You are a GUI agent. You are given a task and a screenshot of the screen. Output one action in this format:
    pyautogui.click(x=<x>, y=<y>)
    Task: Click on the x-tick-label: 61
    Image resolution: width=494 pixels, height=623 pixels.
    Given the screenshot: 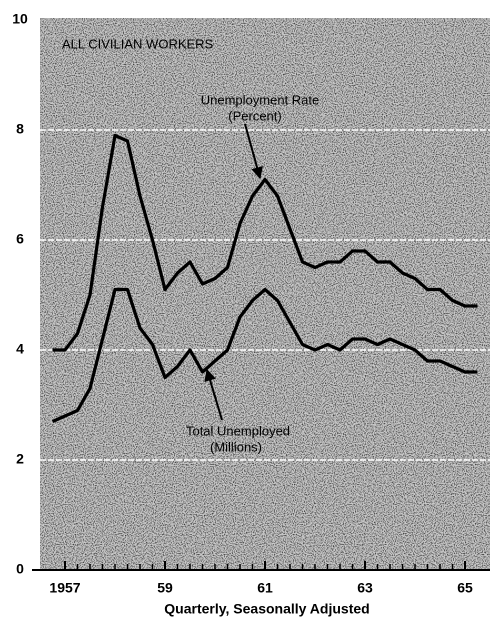 What is the action you would take?
    pyautogui.click(x=265, y=588)
    